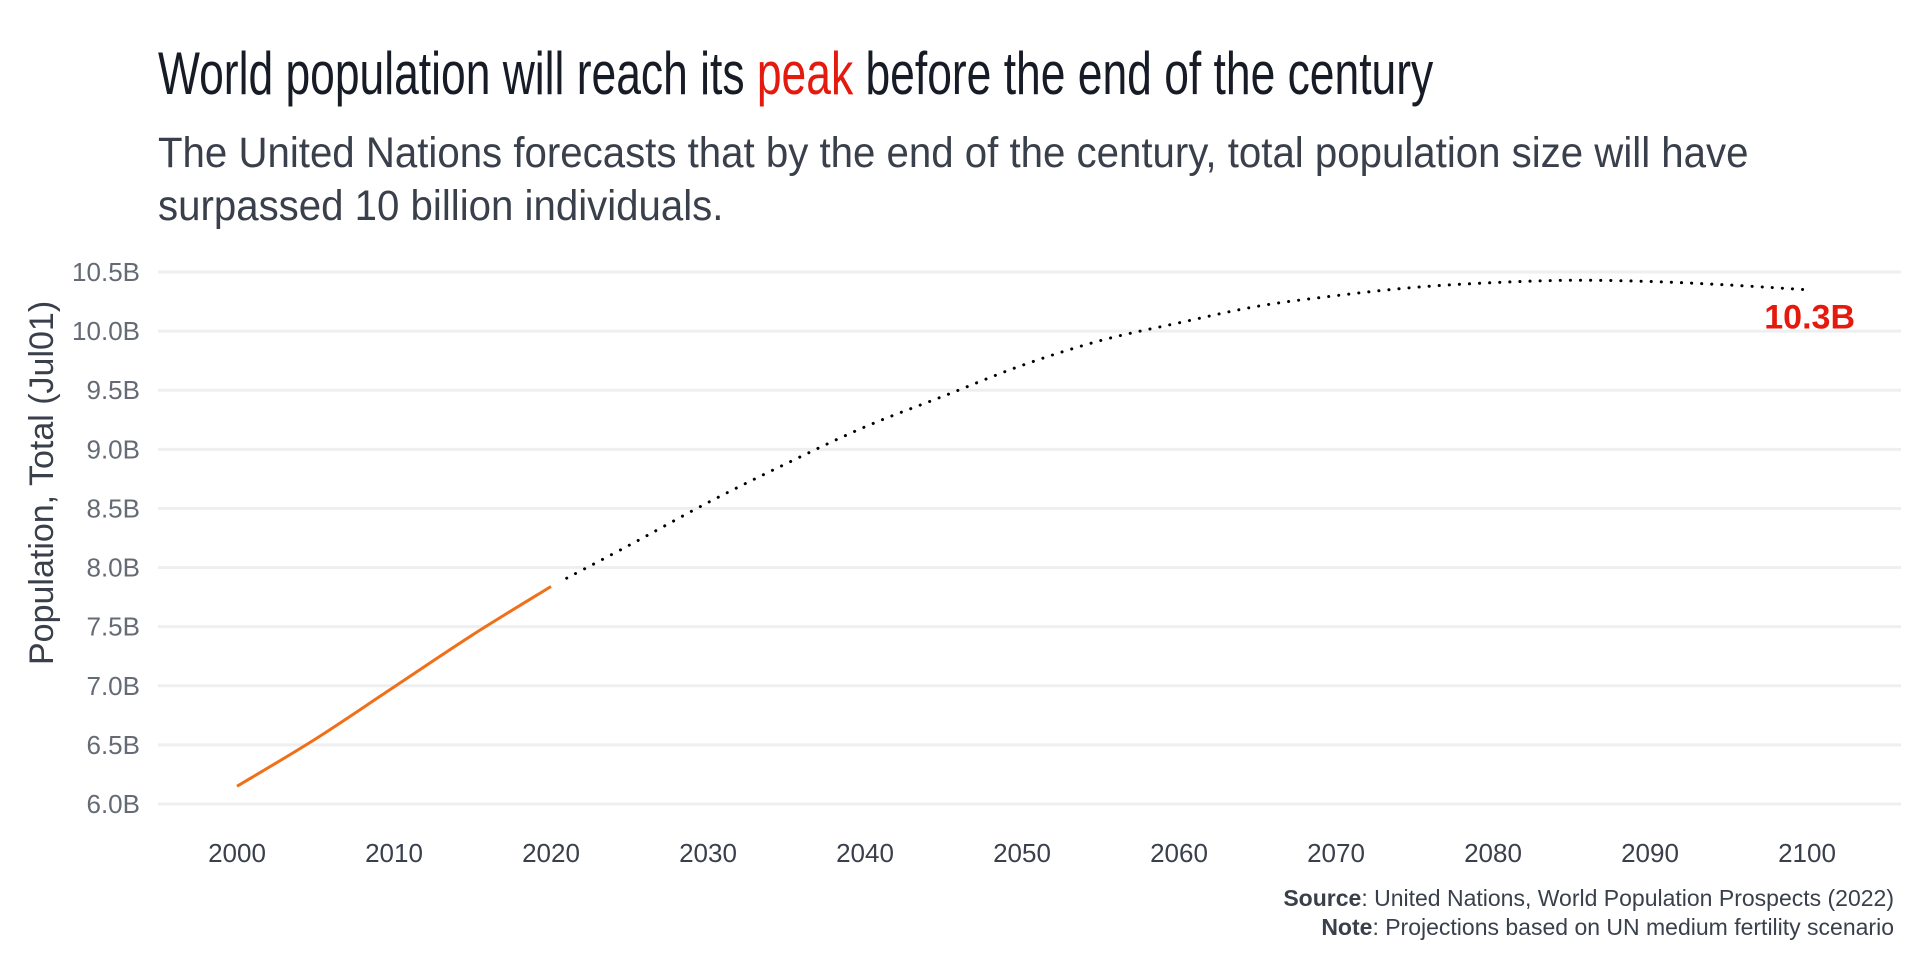 This screenshot has width=1920, height=960. I want to click on y-axis-title: Population, Total (Jul01), so click(42, 483).